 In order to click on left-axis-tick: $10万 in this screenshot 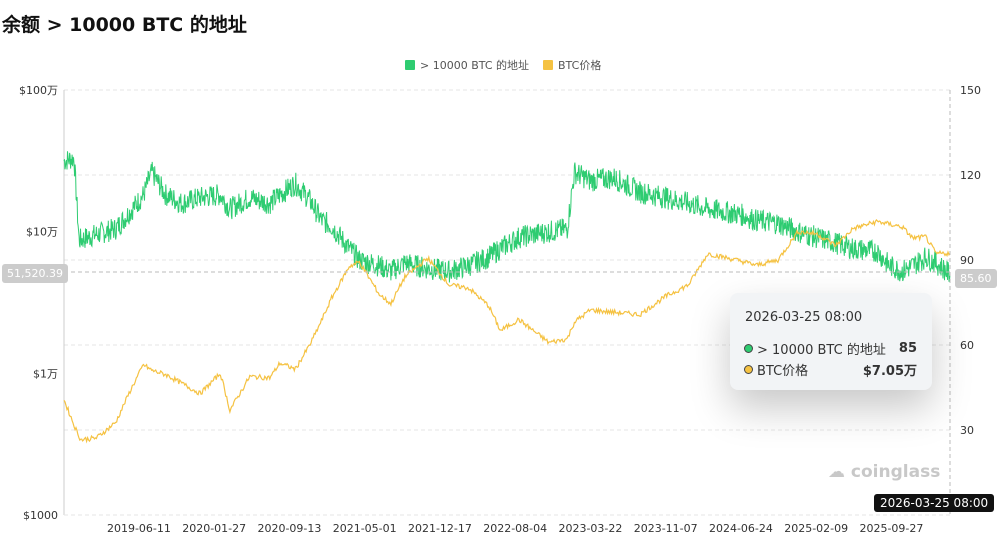, I will do `click(42, 232)`.